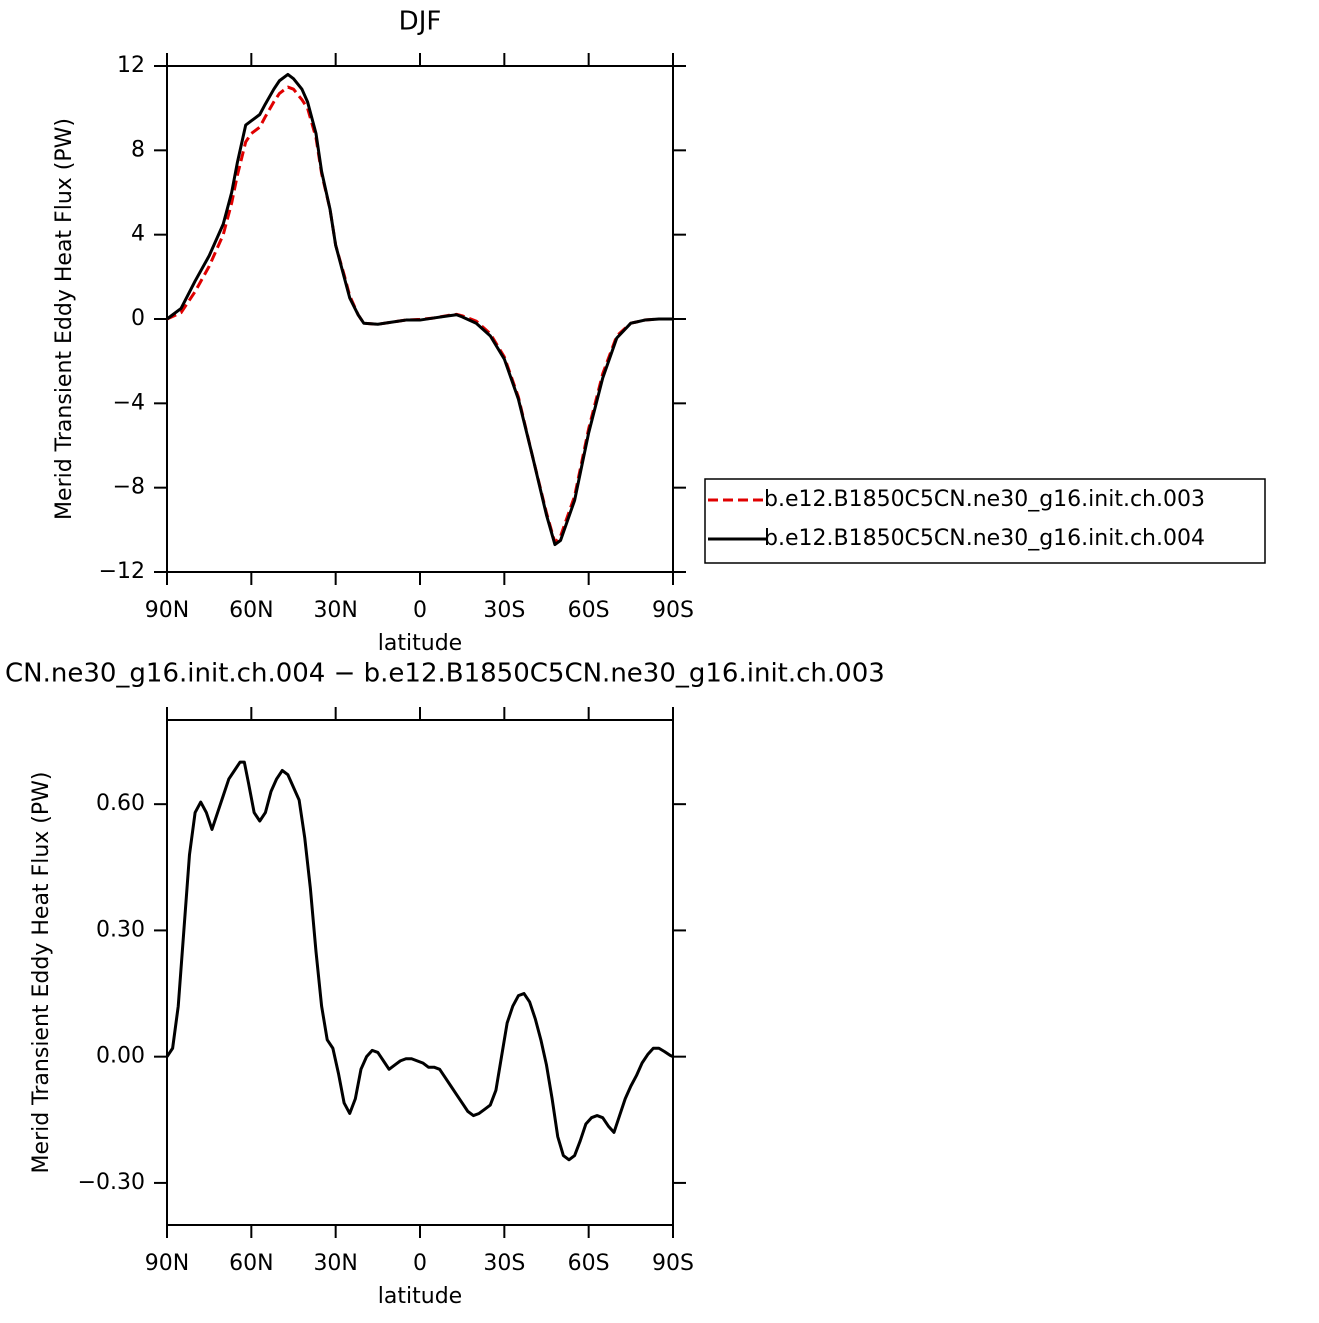 The width and height of the screenshot is (1319, 1323). Describe the element at coordinates (985, 521) in the screenshot. I see `legend-box` at that location.